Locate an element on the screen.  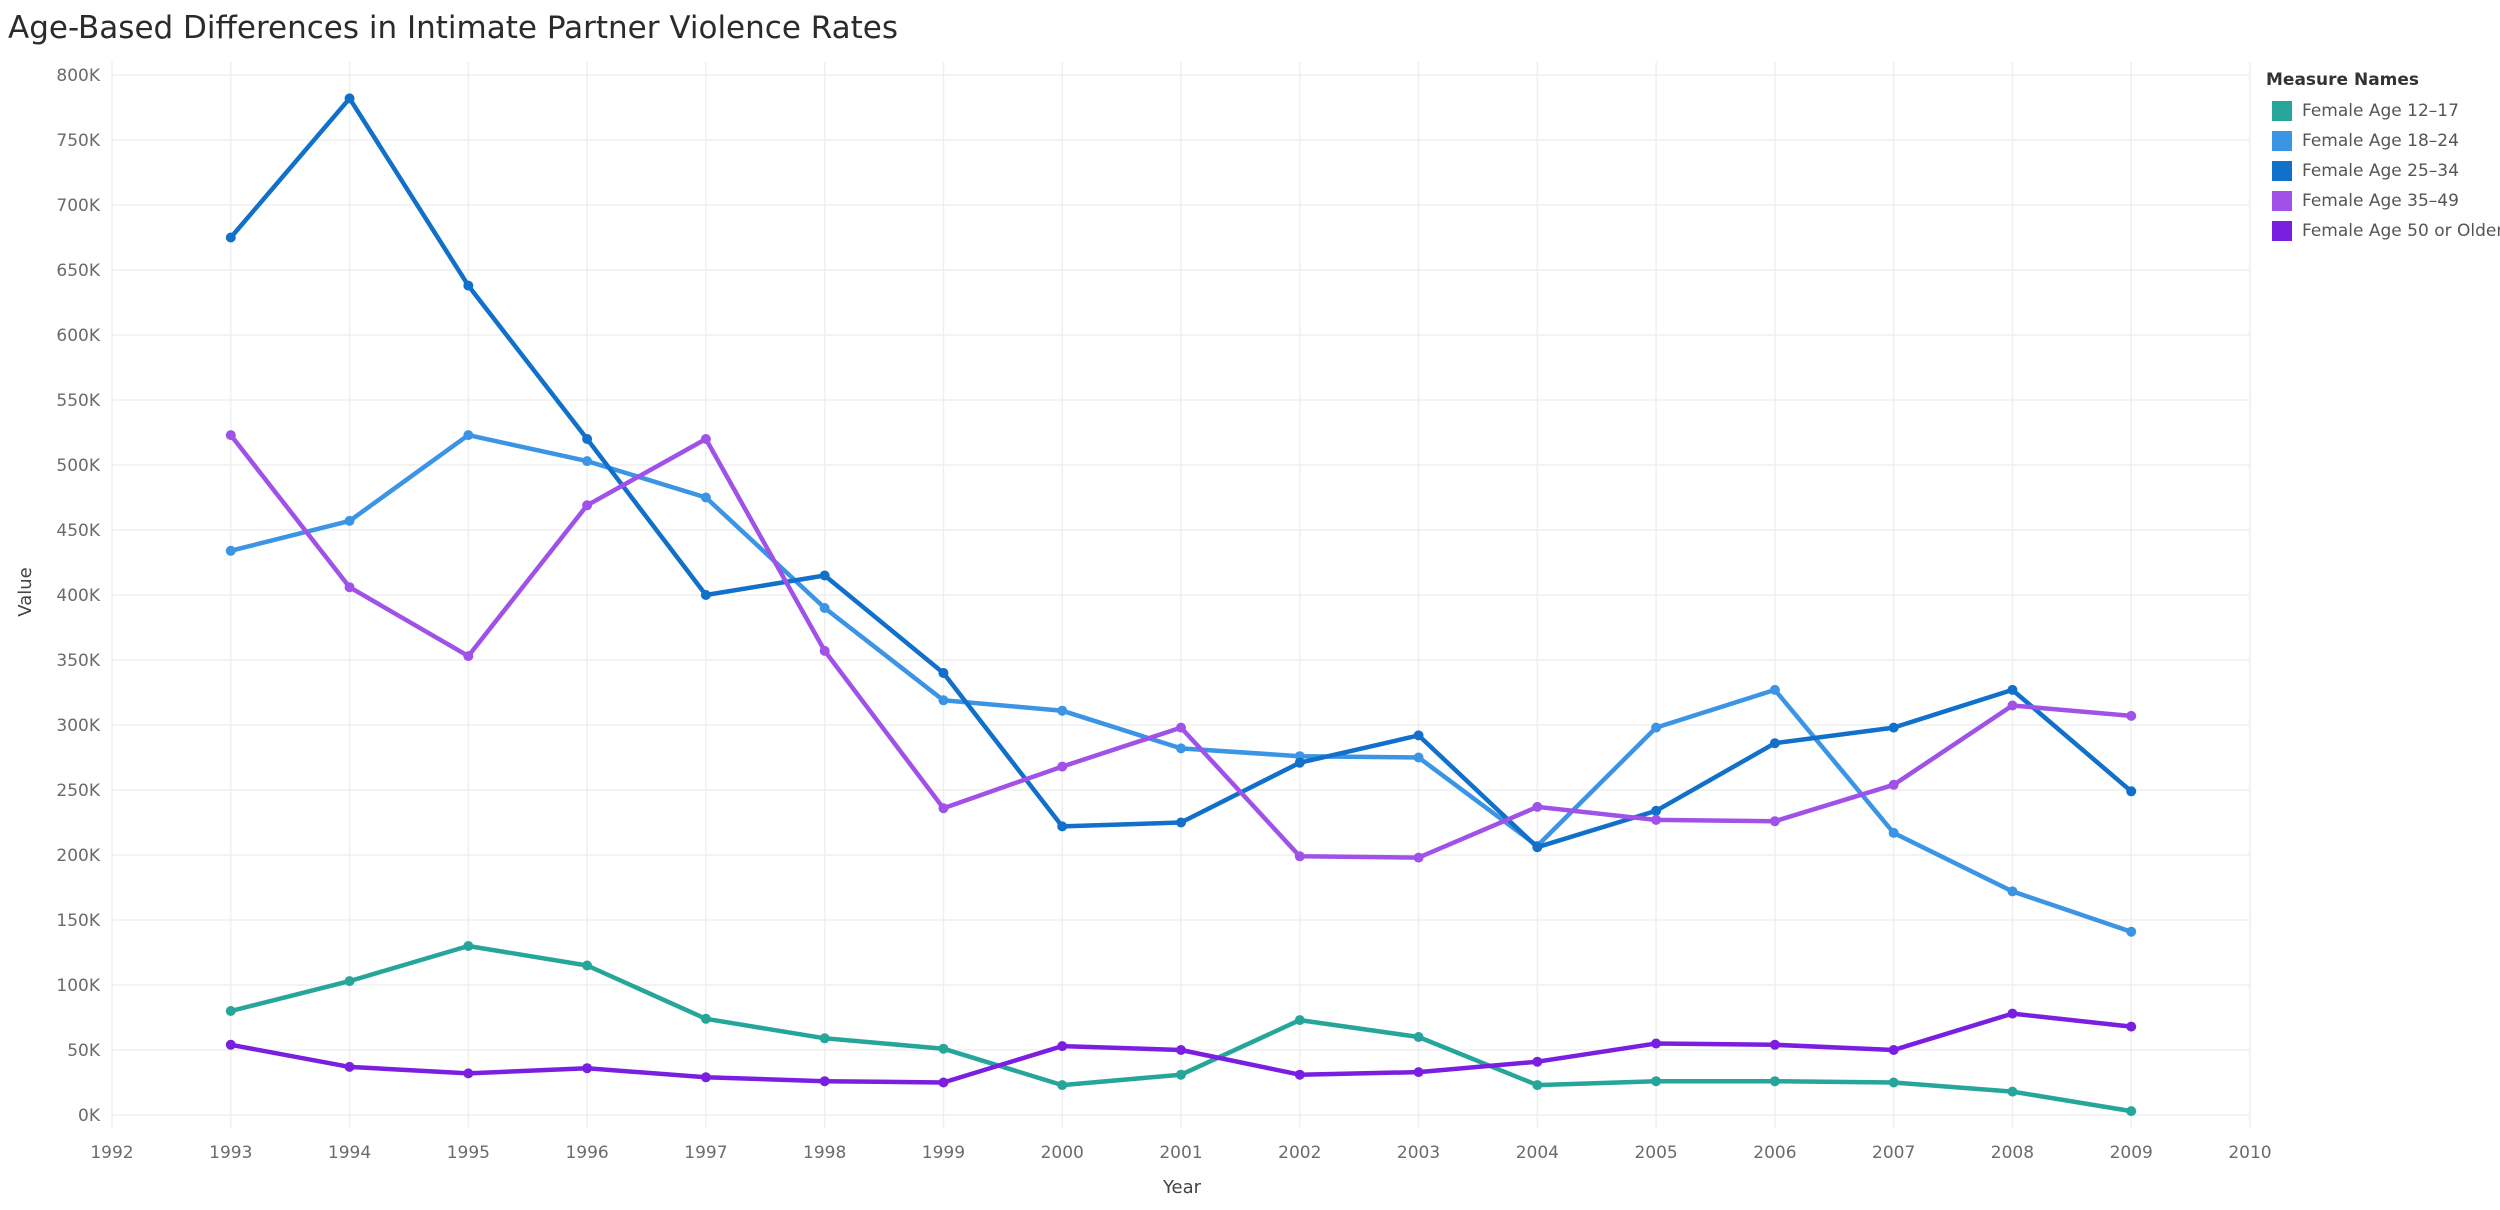
legend-item: Female Age 18–24 is located at coordinates (2383, 141).